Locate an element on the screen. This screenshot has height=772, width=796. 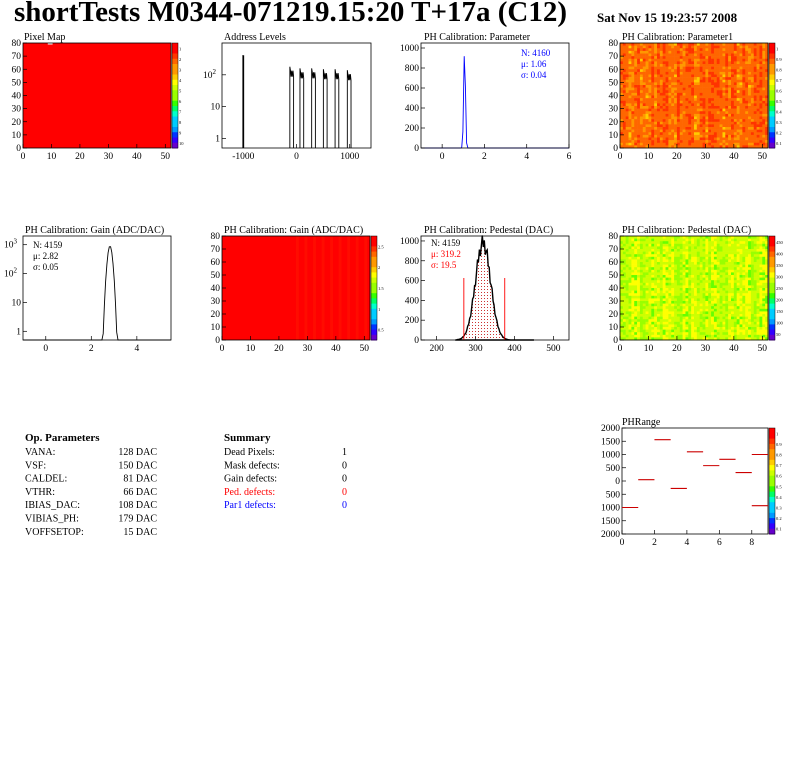
ph-cal-gain-hist-ytick-exp: 2 is located at coordinates (16, 271).